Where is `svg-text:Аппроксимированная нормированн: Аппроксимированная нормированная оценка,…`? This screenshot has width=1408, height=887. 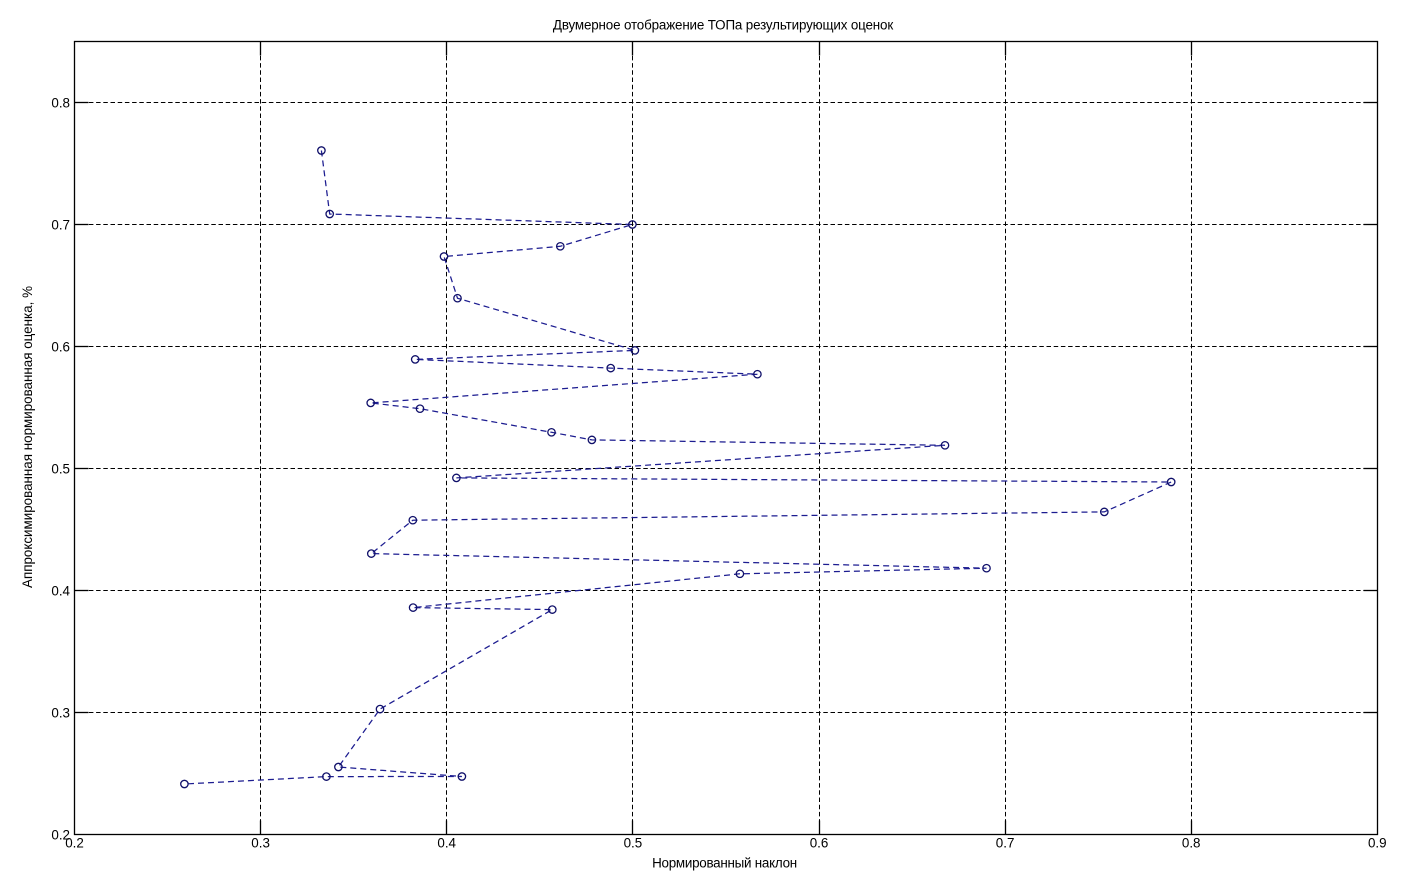 svg-text:Аппроксимированная нормированн: Аппроксимированная нормированная оценка,… is located at coordinates (27, 437).